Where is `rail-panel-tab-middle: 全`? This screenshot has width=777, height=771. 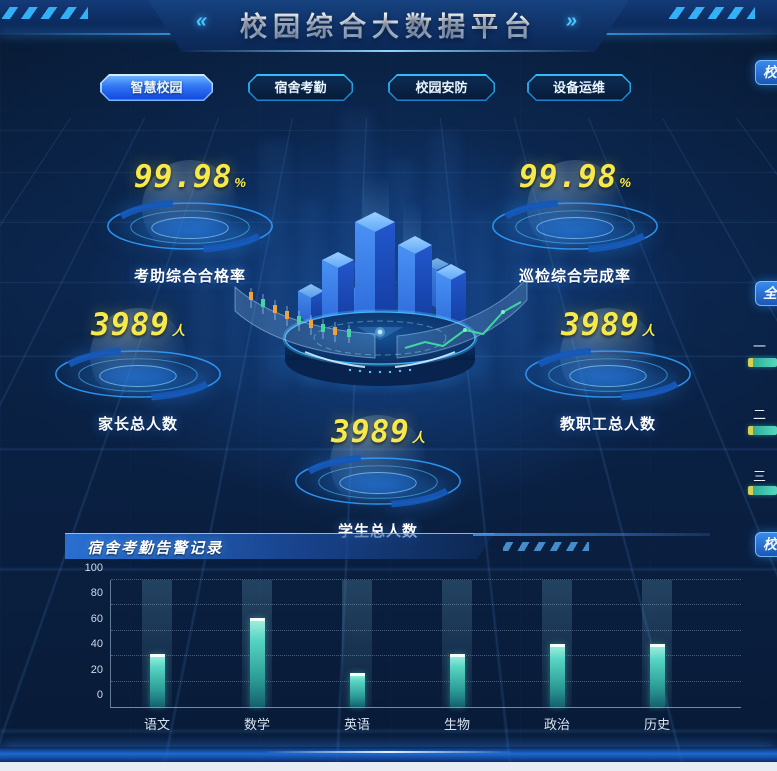
rail-panel-tab-middle: 全 is located at coordinates (766, 293).